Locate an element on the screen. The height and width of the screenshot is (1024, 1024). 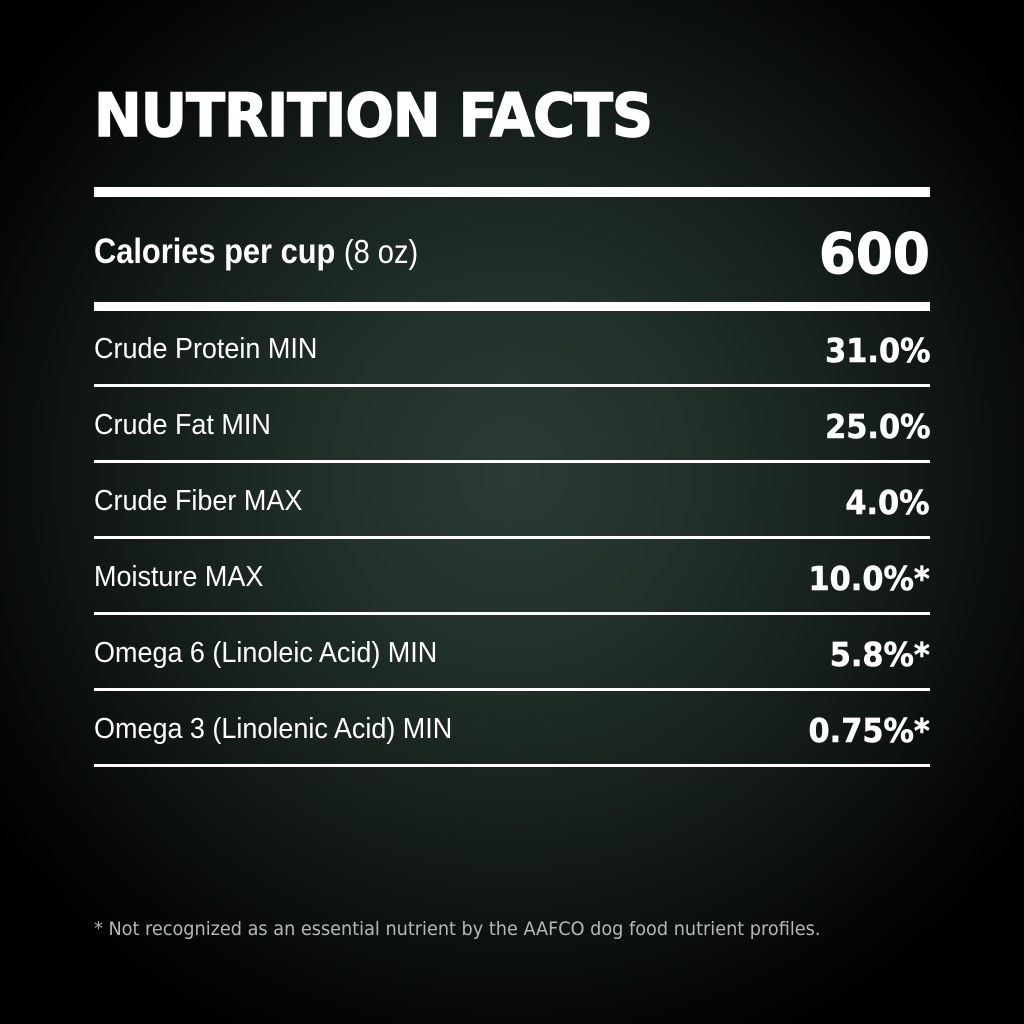
nutrient-value: 0.75%* is located at coordinates (869, 731).